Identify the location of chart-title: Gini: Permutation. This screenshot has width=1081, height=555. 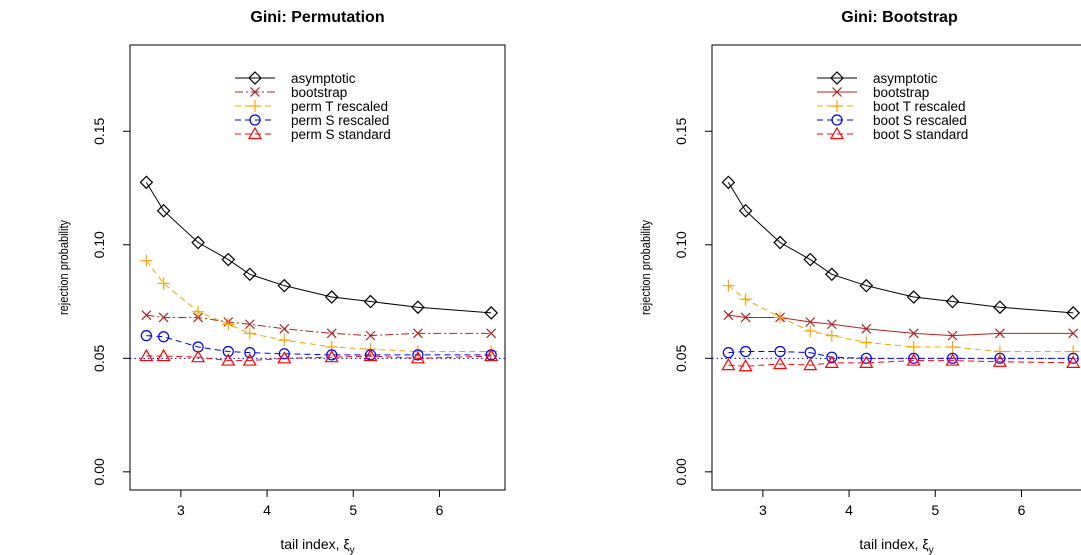
(317, 17).